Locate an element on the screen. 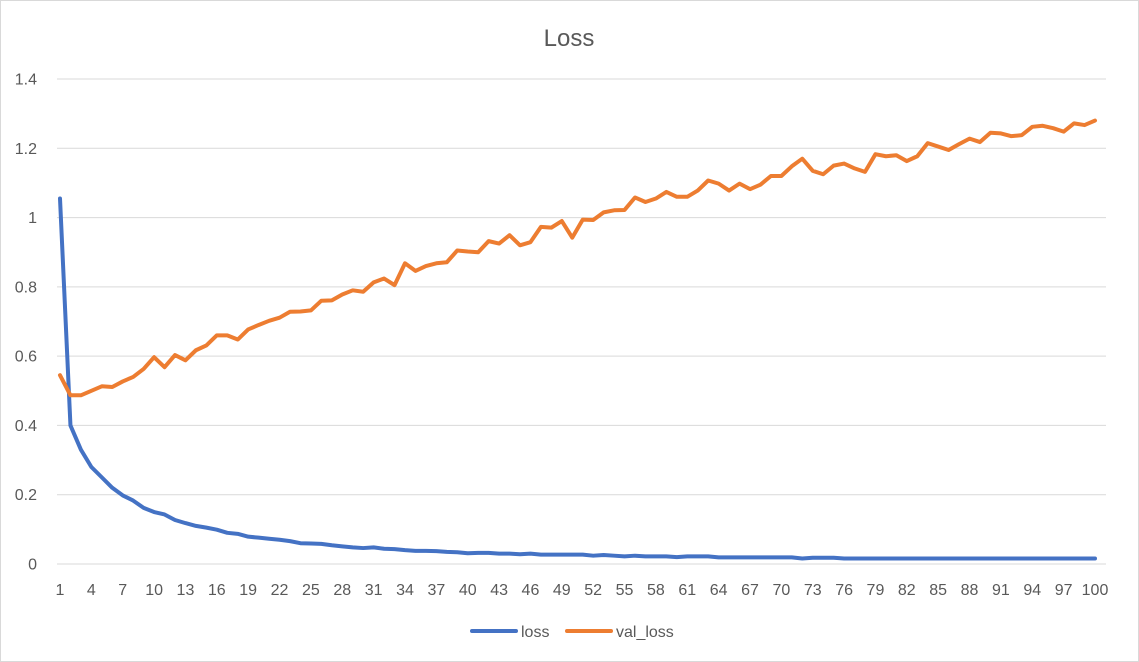 This screenshot has height=662, width=1139. x-tick-label: 91 is located at coordinates (1001, 590).